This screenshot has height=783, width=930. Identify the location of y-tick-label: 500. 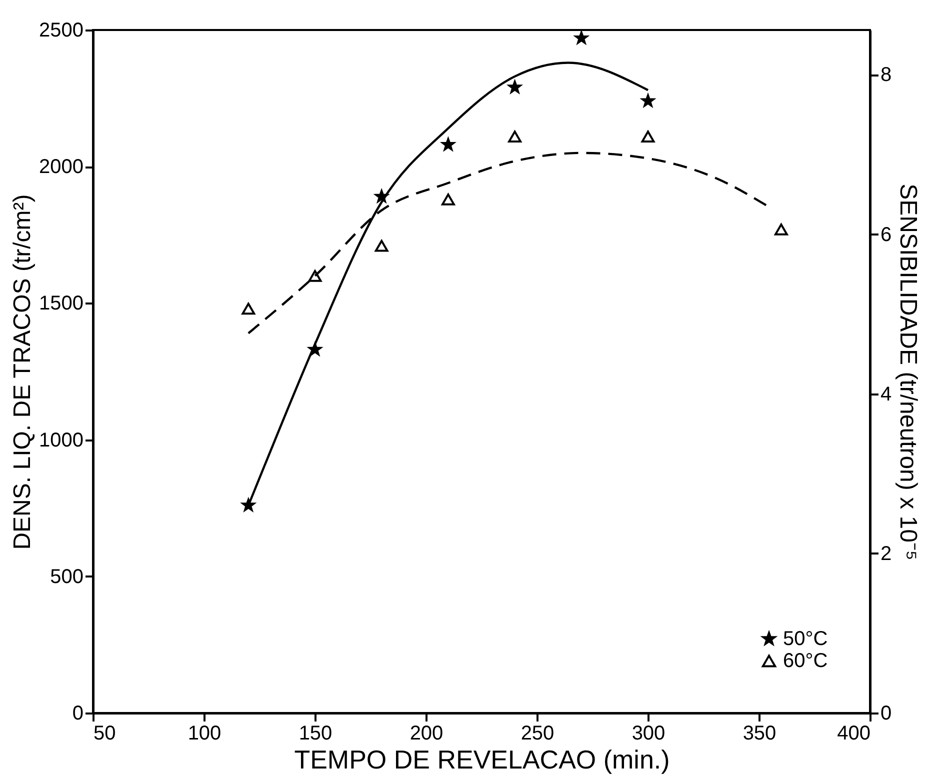
(67, 577).